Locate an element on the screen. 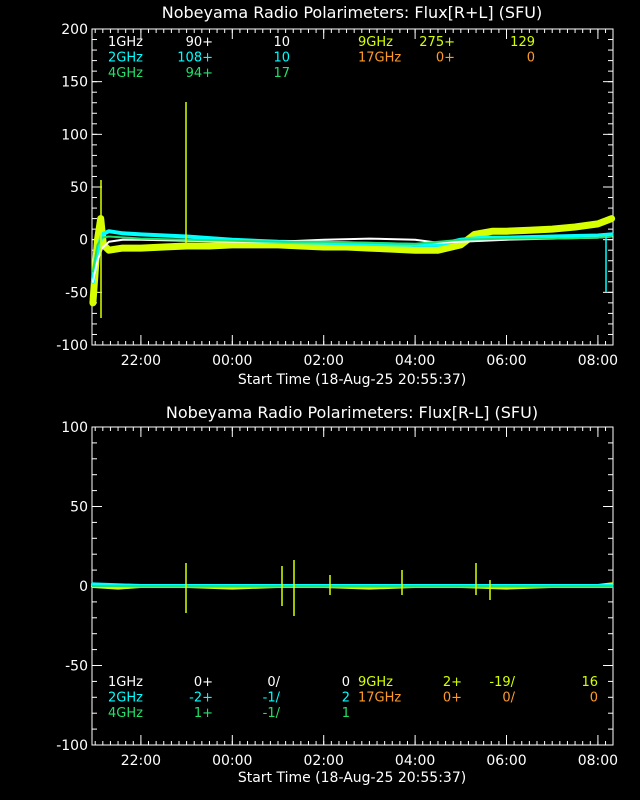 This screenshot has width=640, height=800. legend-value: 1+ is located at coordinates (203, 713).